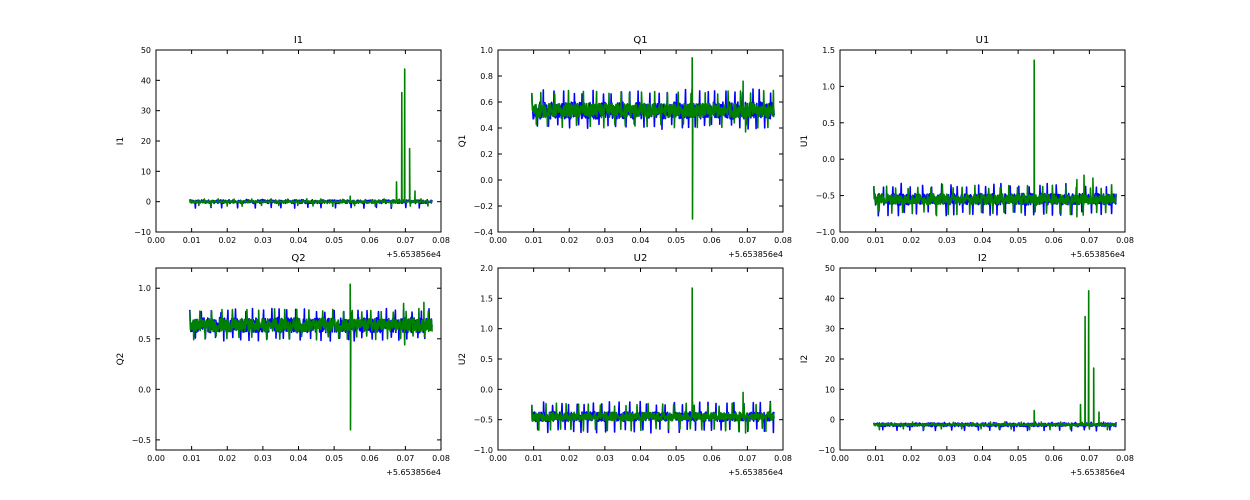  I want to click on y-tick-label: 50, so click(830, 268).